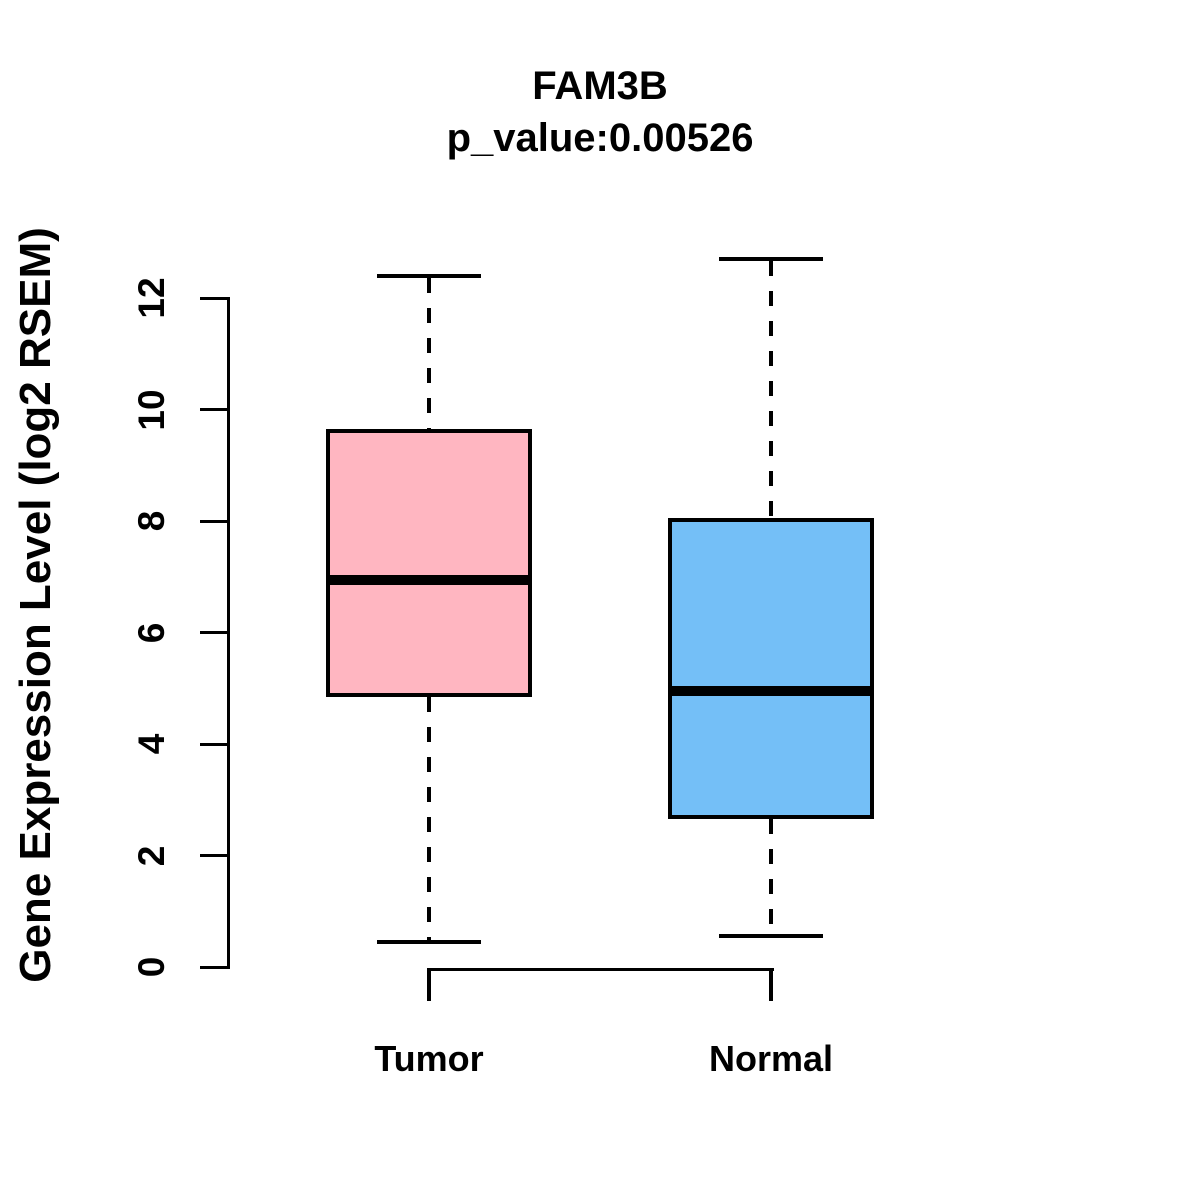  Describe the element at coordinates (771, 877) in the screenshot. I see `normal-lower-whisker` at that location.